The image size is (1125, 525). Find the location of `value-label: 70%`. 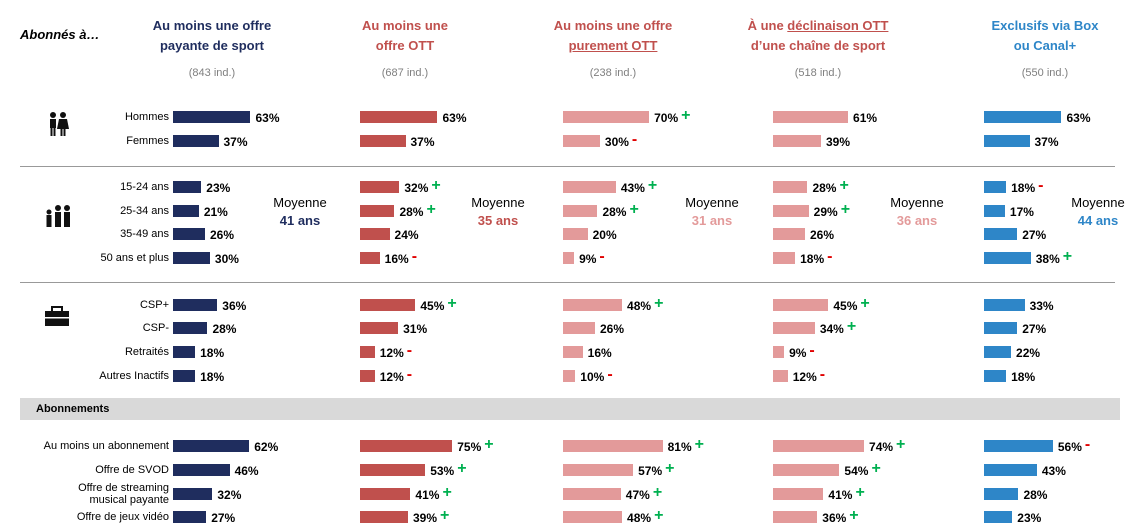

value-label: 70% is located at coordinates (666, 118).